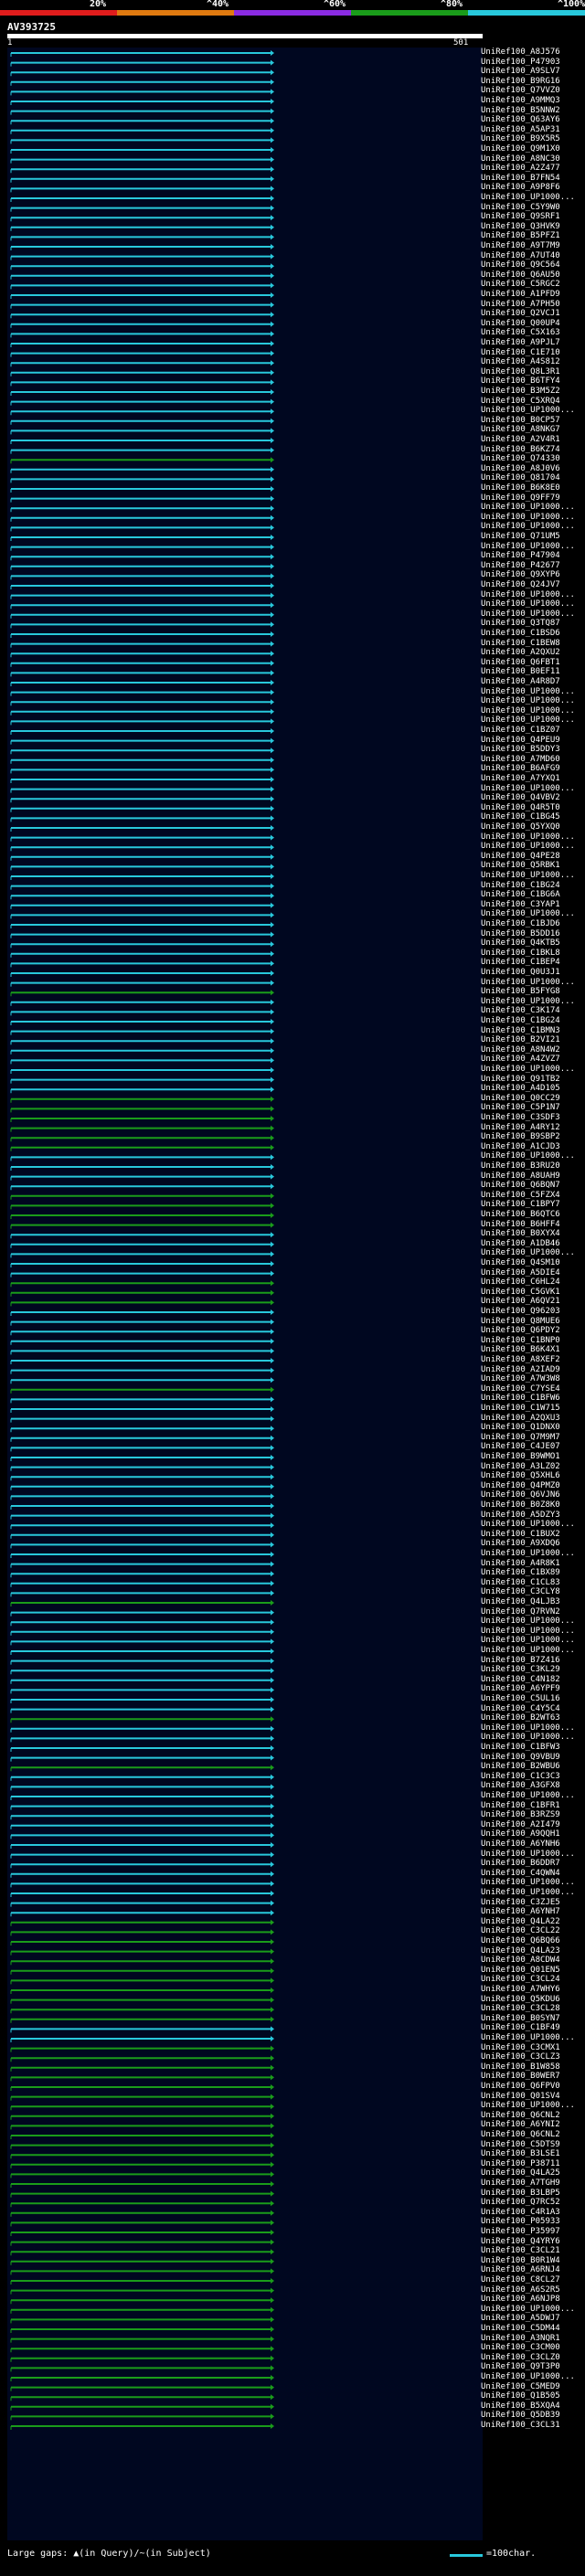  What do you see at coordinates (520, 2300) in the screenshot?
I see `hit-label: UniRef100_A6NJP8` at bounding box center [520, 2300].